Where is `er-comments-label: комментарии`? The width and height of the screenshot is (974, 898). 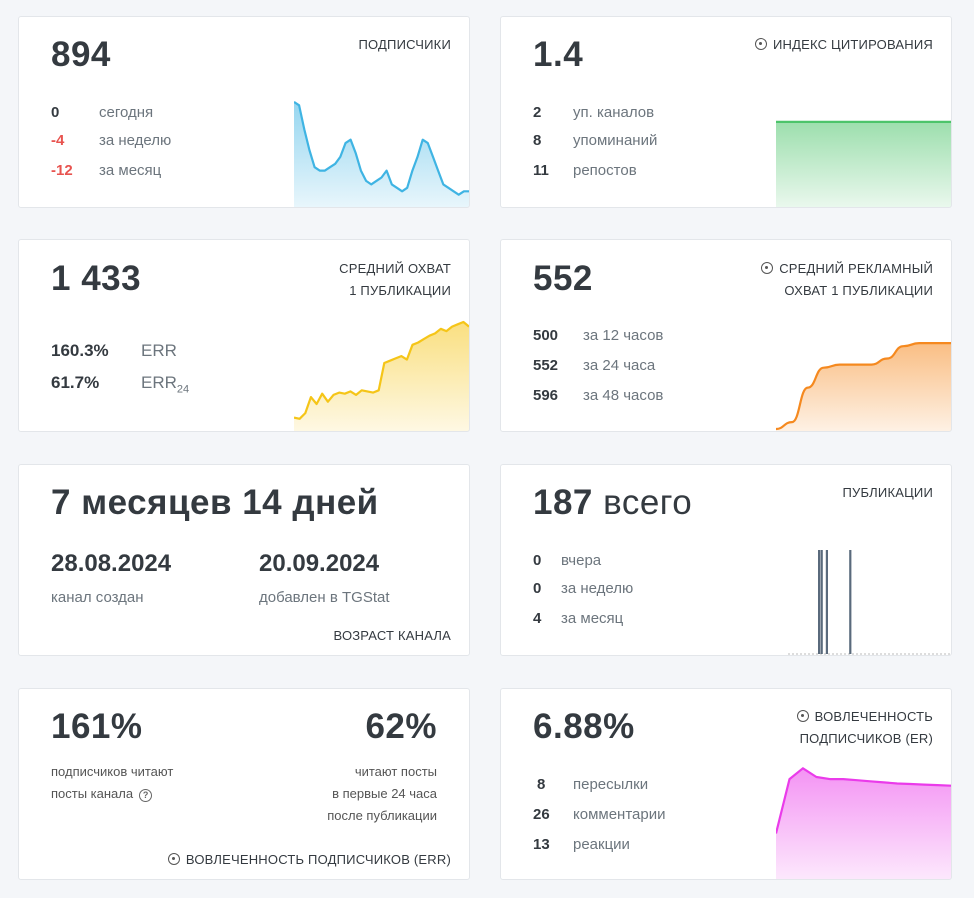
er-comments-label: комментарии is located at coordinates (619, 814).